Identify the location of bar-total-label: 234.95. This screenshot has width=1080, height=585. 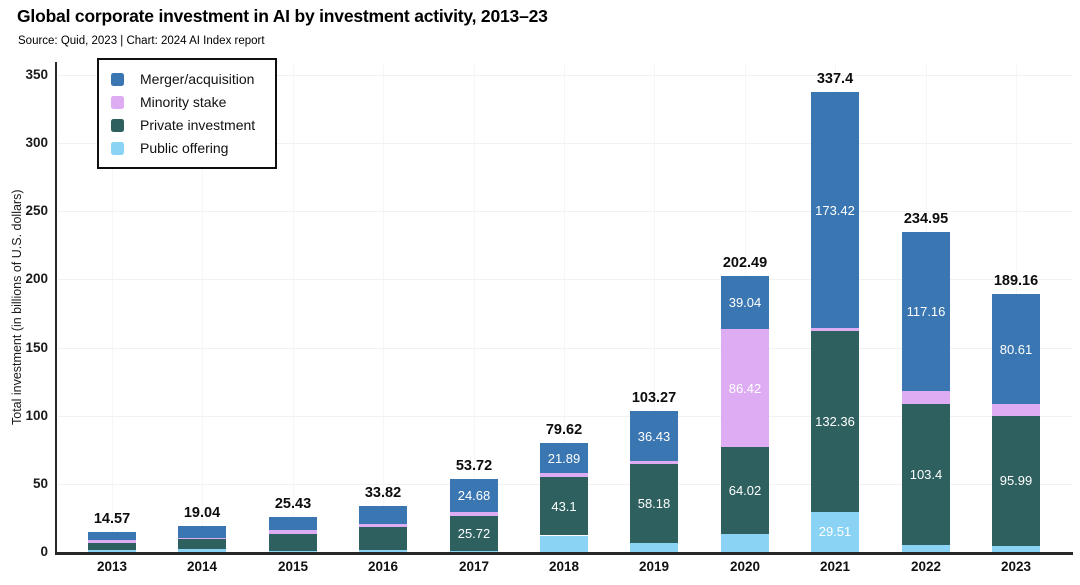
(926, 218).